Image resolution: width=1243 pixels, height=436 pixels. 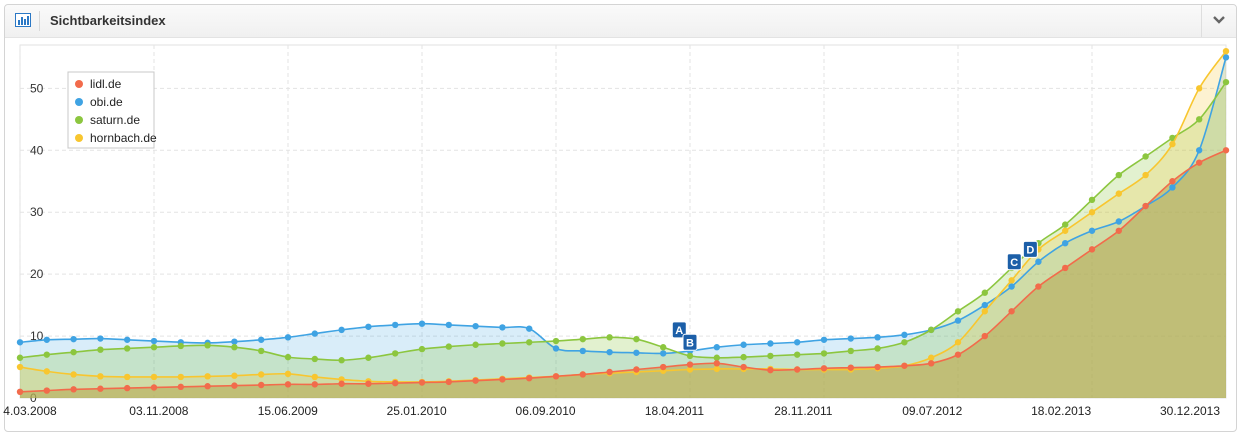 What do you see at coordinates (37, 88) in the screenshot?
I see `y-tick-label: 50` at bounding box center [37, 88].